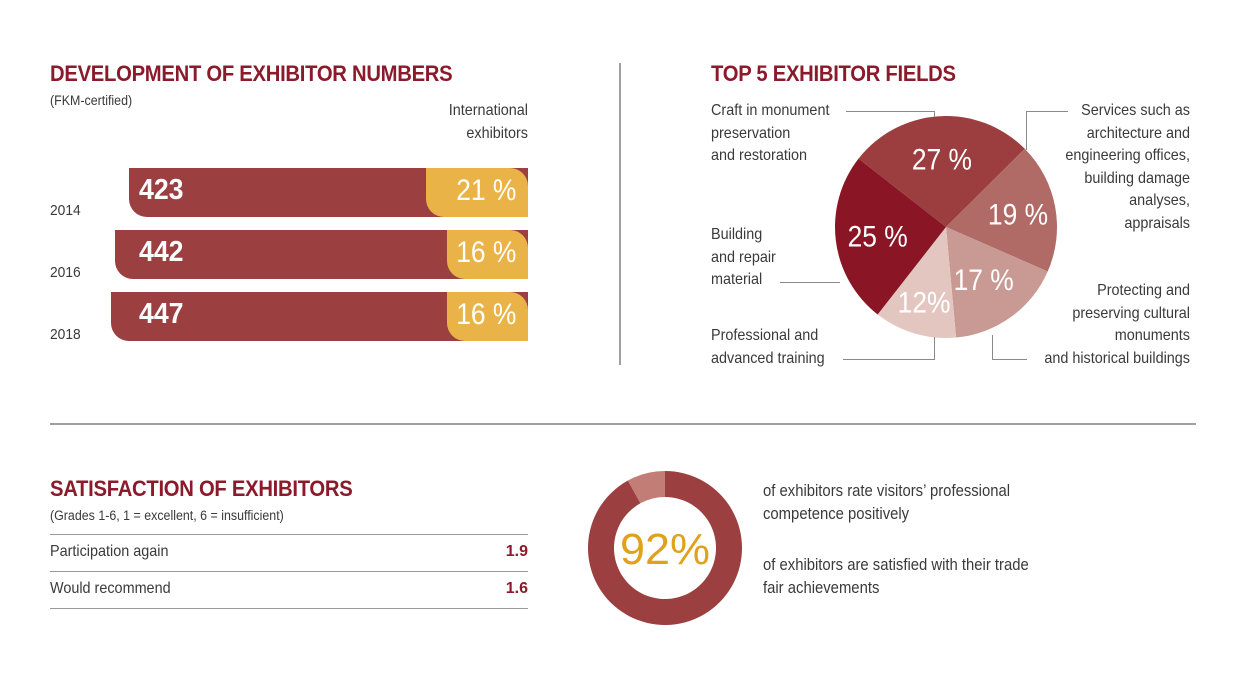  What do you see at coordinates (1018, 214) in the screenshot?
I see `pie-slice-label: 19 %` at bounding box center [1018, 214].